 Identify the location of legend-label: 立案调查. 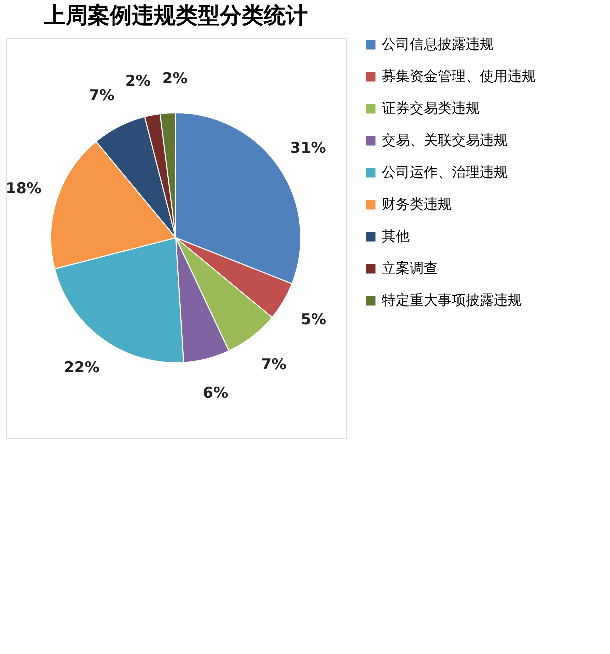
(410, 268).